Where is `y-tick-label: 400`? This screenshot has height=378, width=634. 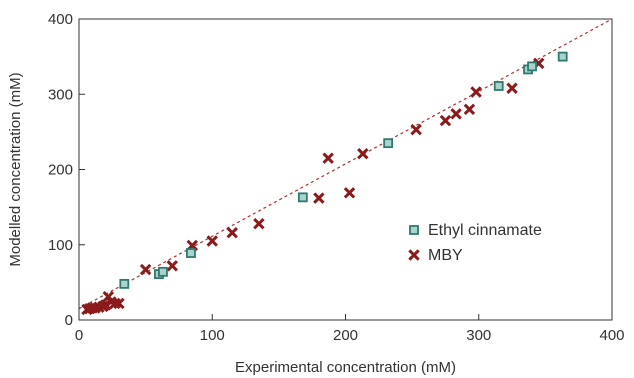 y-tick-label: 400 is located at coordinates (60, 19).